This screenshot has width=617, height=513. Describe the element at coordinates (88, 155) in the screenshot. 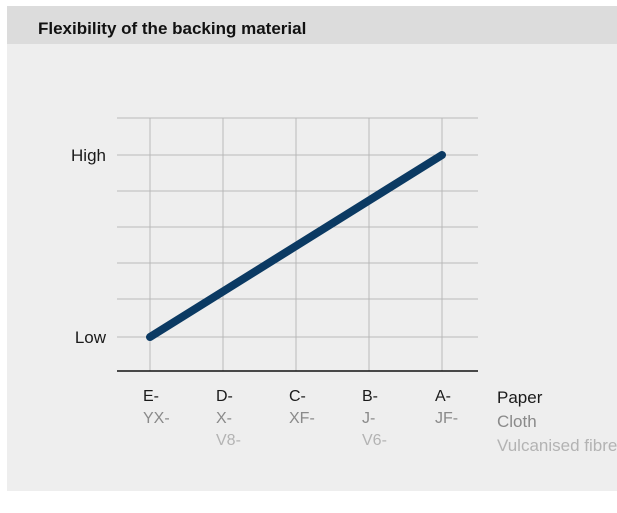

I see `y-tick-label: High` at that location.